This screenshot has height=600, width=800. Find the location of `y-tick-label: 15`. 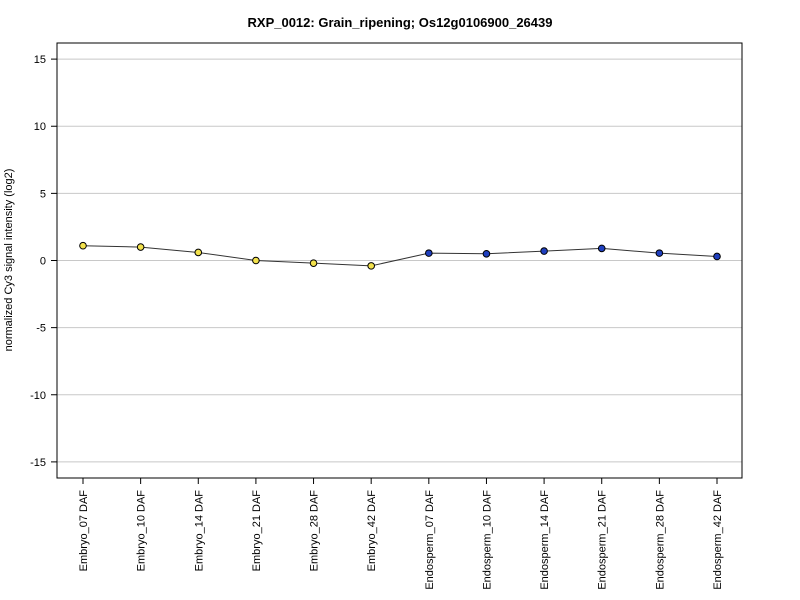

y-tick-label: 15 is located at coordinates (40, 60).